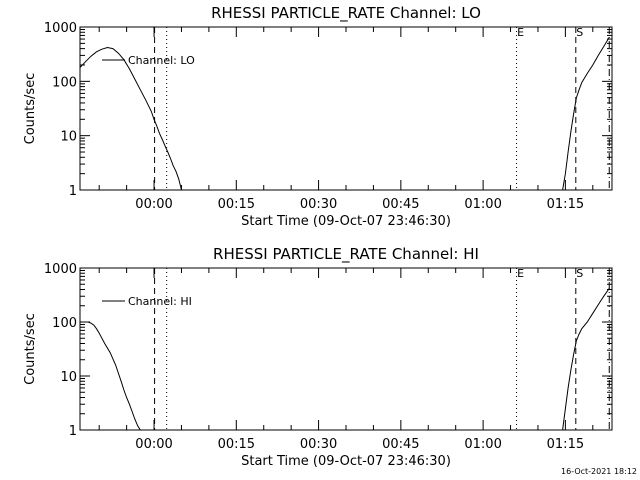 The width and height of the screenshot is (640, 480). What do you see at coordinates (346, 254) in the screenshot?
I see `chart-title: RHESSI PARTICLE_RATE Channel: HI` at bounding box center [346, 254].